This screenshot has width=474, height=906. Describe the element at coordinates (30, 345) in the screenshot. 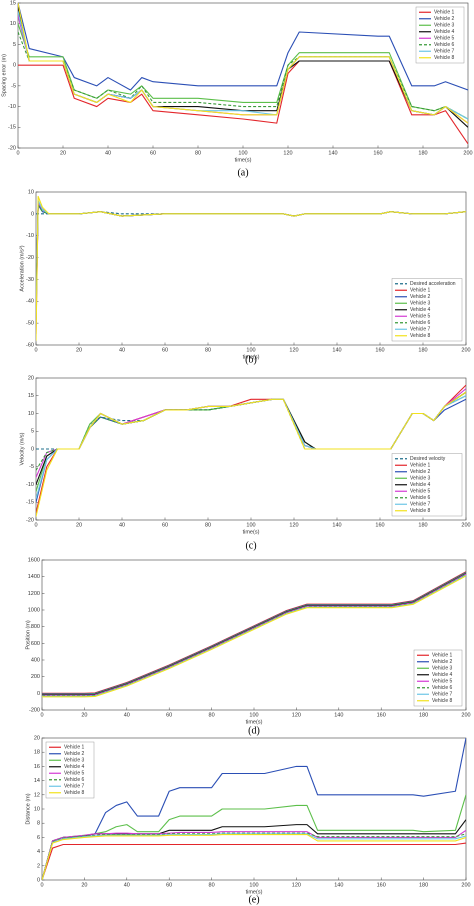

I see `y-tick-label: -60` at that location.